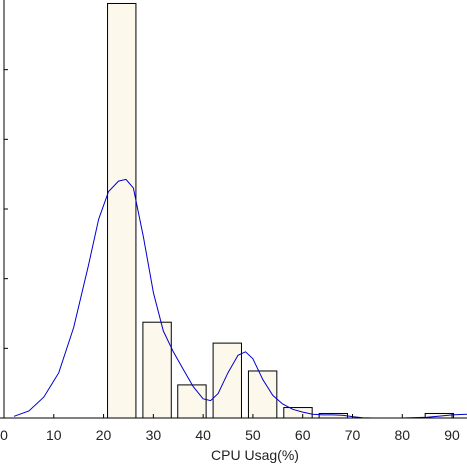 The image size is (467, 467). Describe the element at coordinates (230, 428) in the screenshot. I see `x-ticks: 0 10 20 30 40 50 60 70 80 90` at that location.